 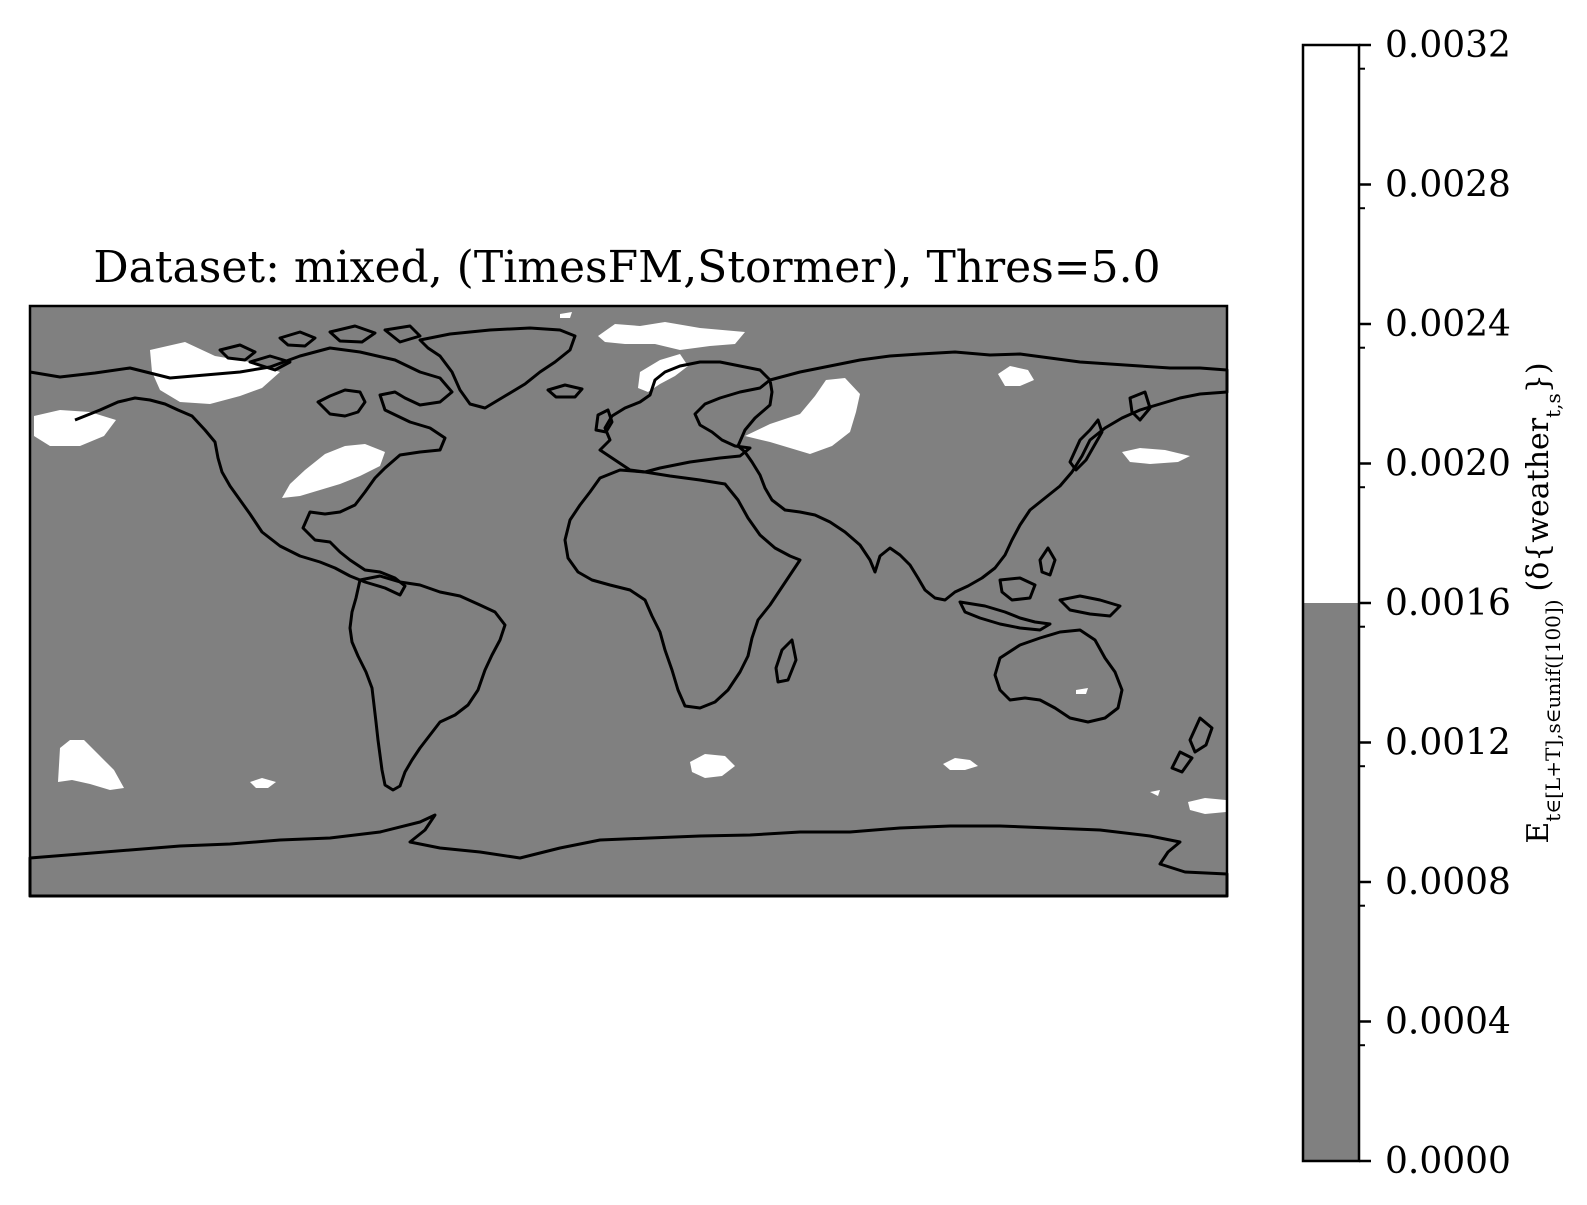 What do you see at coordinates (341, 403) in the screenshot?
I see `coast-hudson-bay` at bounding box center [341, 403].